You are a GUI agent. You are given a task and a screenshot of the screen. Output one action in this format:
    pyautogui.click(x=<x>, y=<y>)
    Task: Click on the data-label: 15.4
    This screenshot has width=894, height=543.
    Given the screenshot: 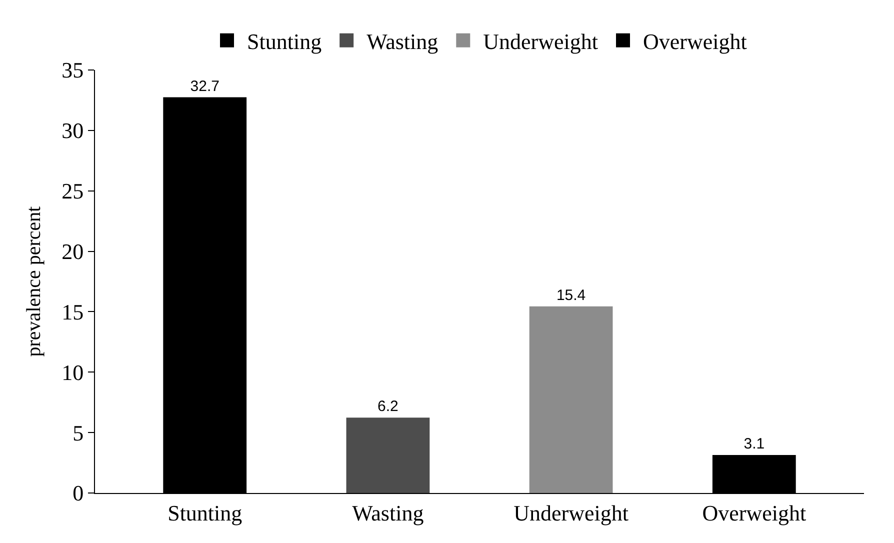 What is the action you would take?
    pyautogui.click(x=571, y=295)
    